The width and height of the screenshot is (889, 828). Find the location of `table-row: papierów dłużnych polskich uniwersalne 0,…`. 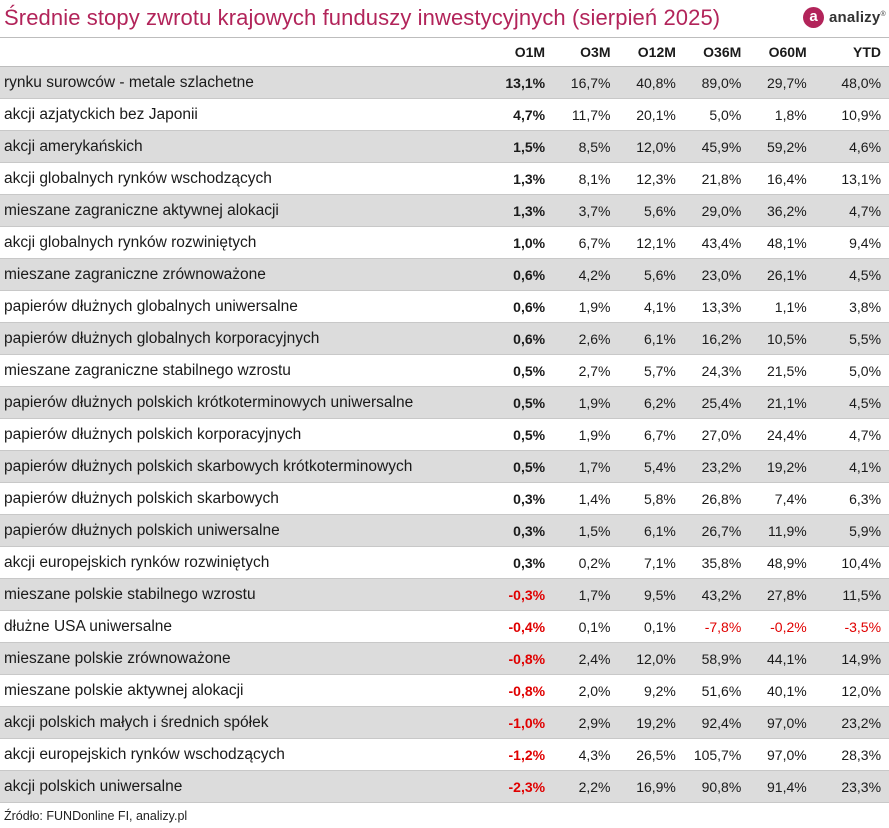

table-row: papierów dłużnych polskich uniwersalne 0,… is located at coordinates (444, 531).